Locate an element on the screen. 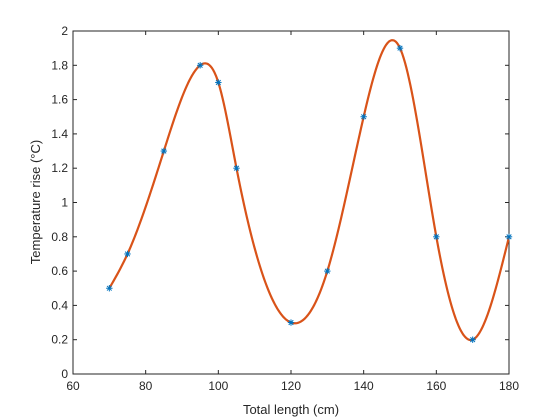  y-tick-label: 0.6 is located at coordinates (59, 271).